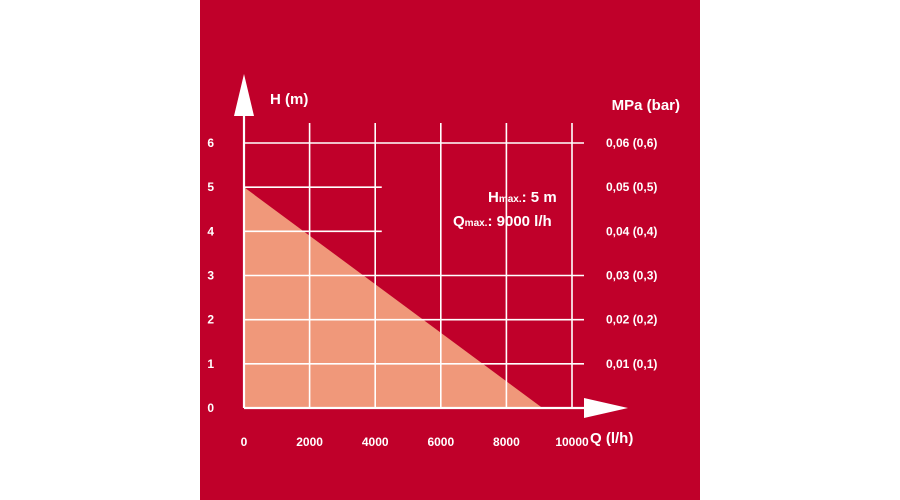  What do you see at coordinates (631, 320) in the screenshot?
I see `y2-tick-label: 0,02 (0,2)` at bounding box center [631, 320].